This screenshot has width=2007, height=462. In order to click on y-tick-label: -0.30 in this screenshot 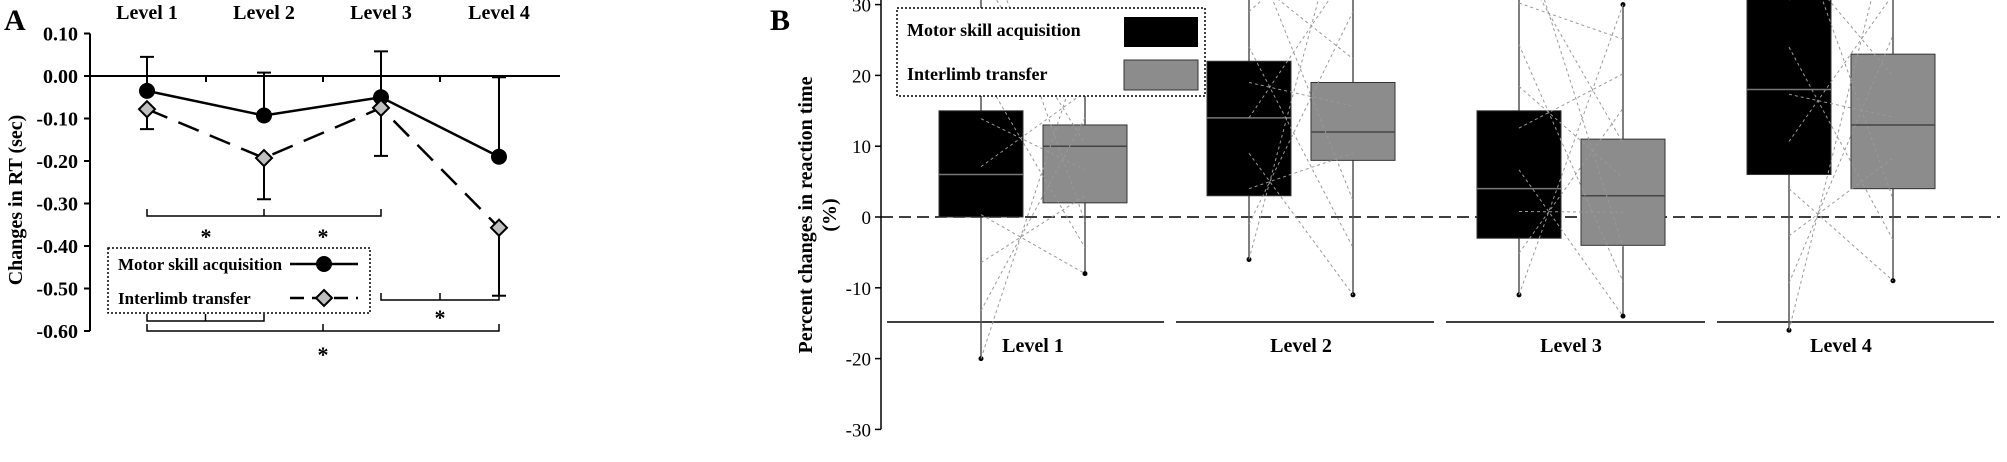, I will do `click(57, 205)`.